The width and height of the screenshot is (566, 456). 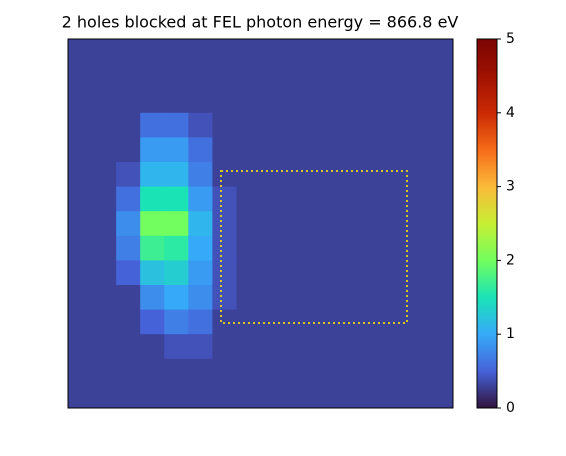 What do you see at coordinates (487, 223) in the screenshot?
I see `colorbar` at bounding box center [487, 223].